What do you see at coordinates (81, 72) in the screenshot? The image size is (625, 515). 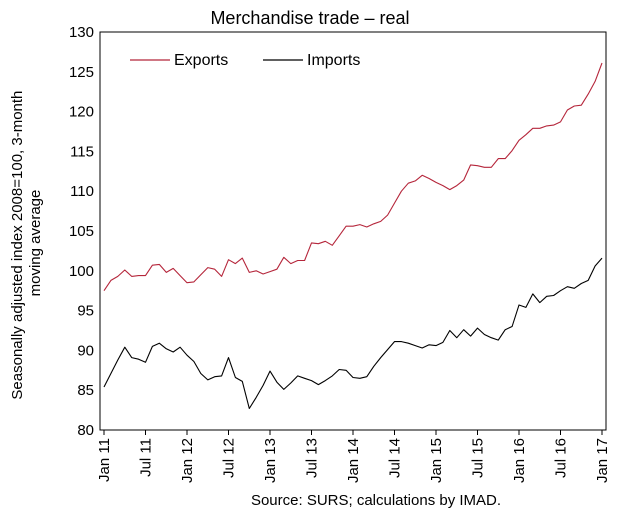 I see `y-tick-label: 125` at bounding box center [81, 72].